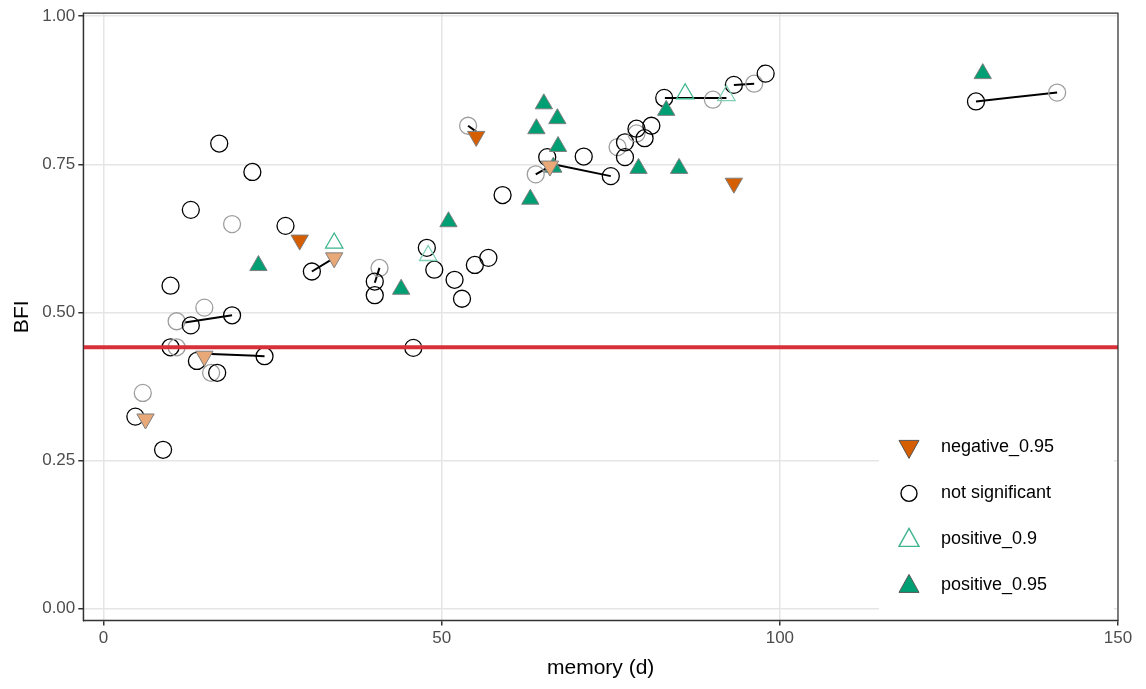 The width and height of the screenshot is (1146, 689). I want to click on x-tick-label: 100, so click(780, 638).